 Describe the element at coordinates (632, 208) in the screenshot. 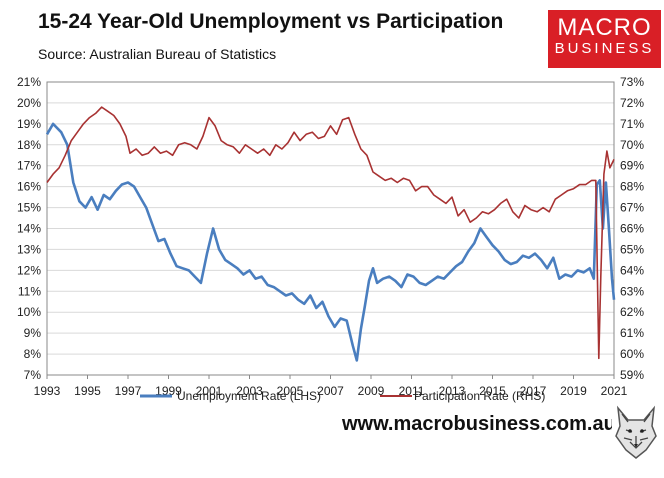

I see `right-tick-label: 67%` at that location.